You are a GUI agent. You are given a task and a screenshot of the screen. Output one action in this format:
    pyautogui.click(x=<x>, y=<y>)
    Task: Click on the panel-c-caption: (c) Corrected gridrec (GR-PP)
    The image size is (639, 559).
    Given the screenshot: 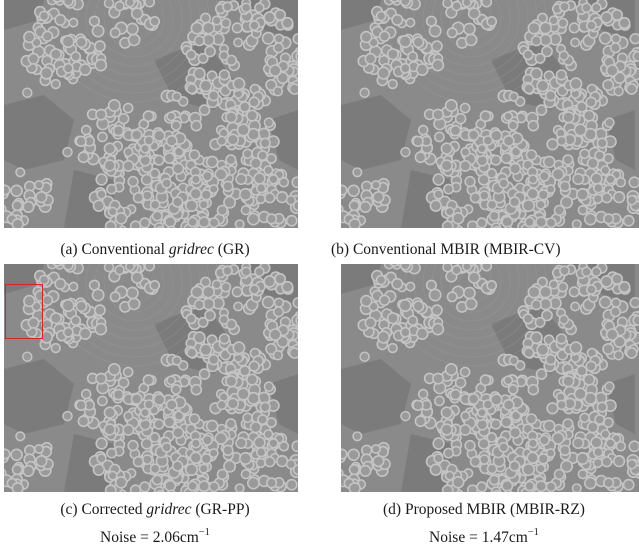 What is the action you would take?
    pyautogui.click(x=155, y=509)
    